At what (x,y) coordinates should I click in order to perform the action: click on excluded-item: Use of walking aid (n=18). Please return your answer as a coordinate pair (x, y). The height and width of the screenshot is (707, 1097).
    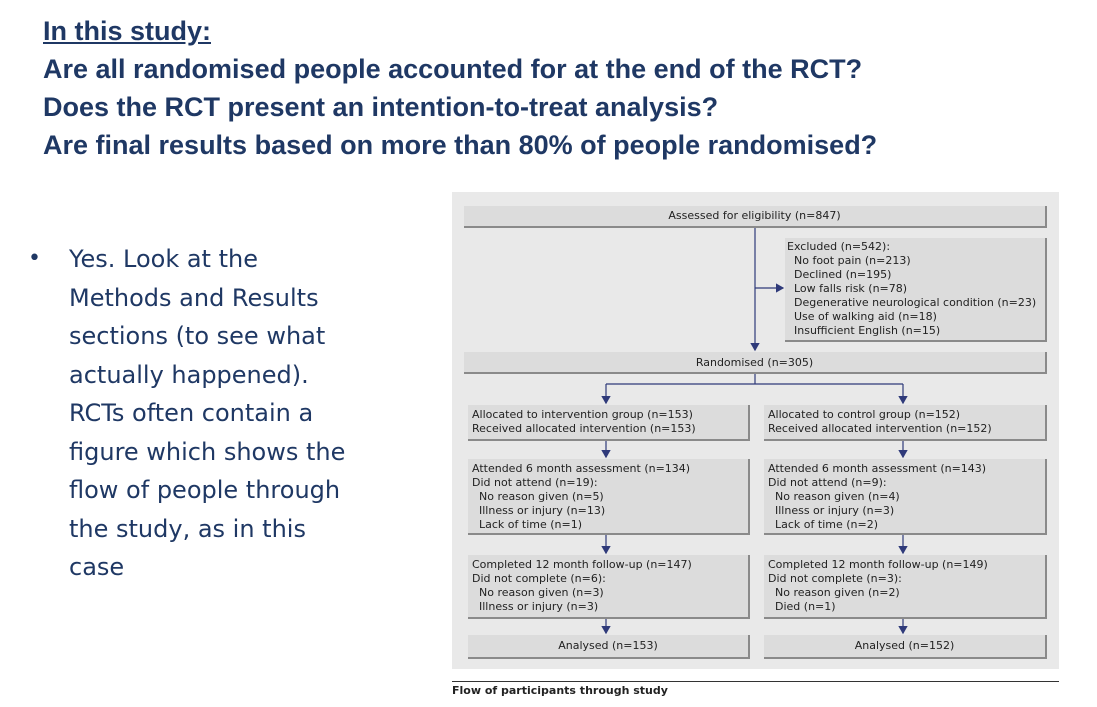
    Looking at the image, I should click on (865, 316).